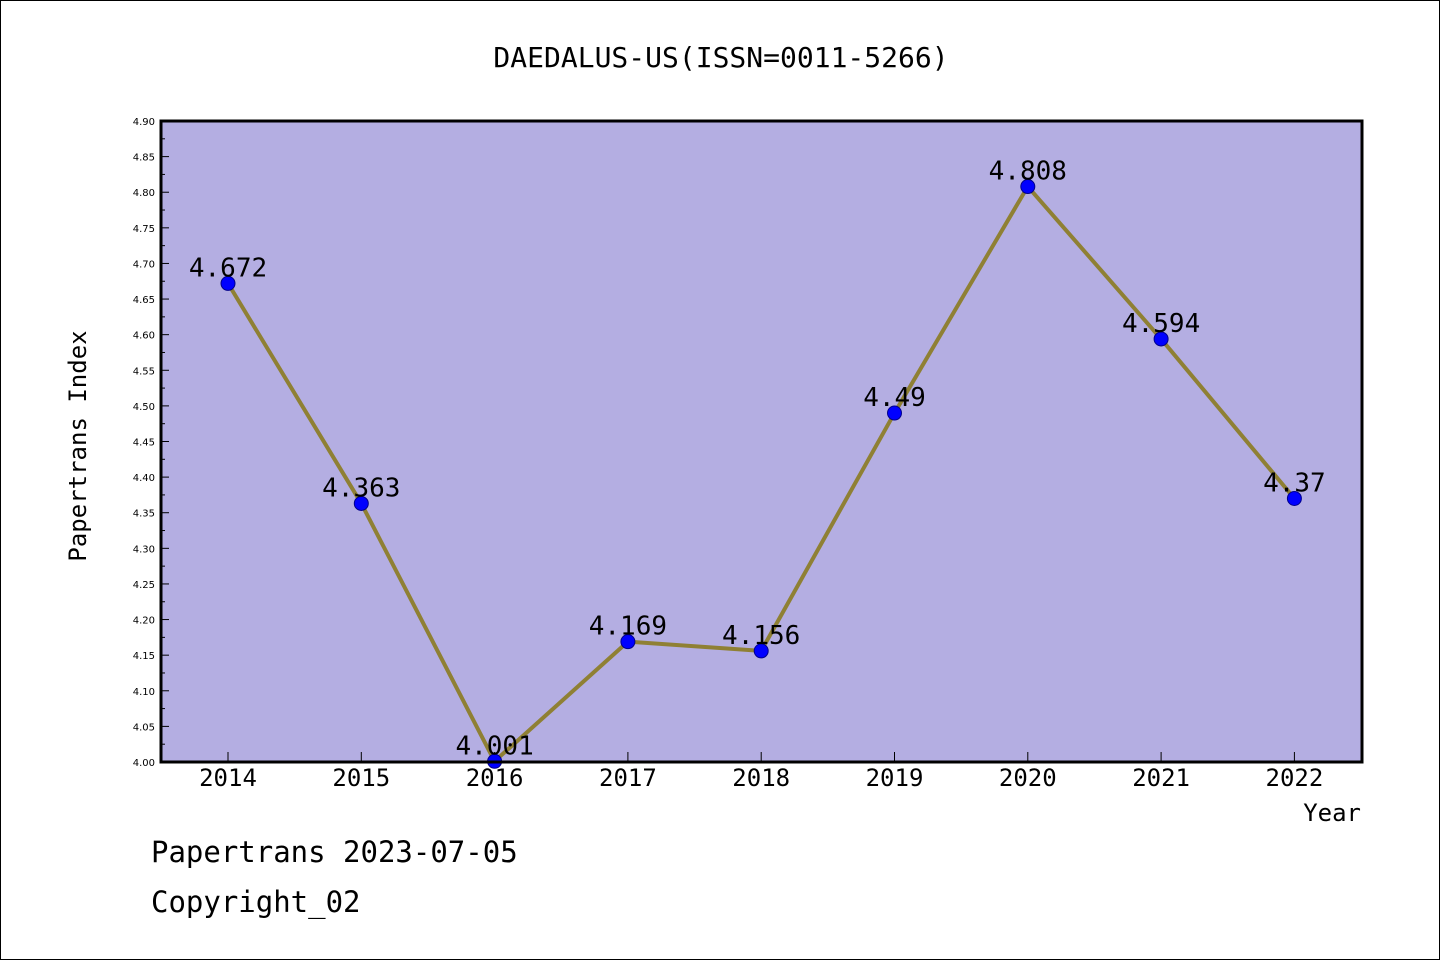 This screenshot has width=1440, height=961. Describe the element at coordinates (144, 158) in the screenshot. I see `y-tick-label: 4.85` at that location.